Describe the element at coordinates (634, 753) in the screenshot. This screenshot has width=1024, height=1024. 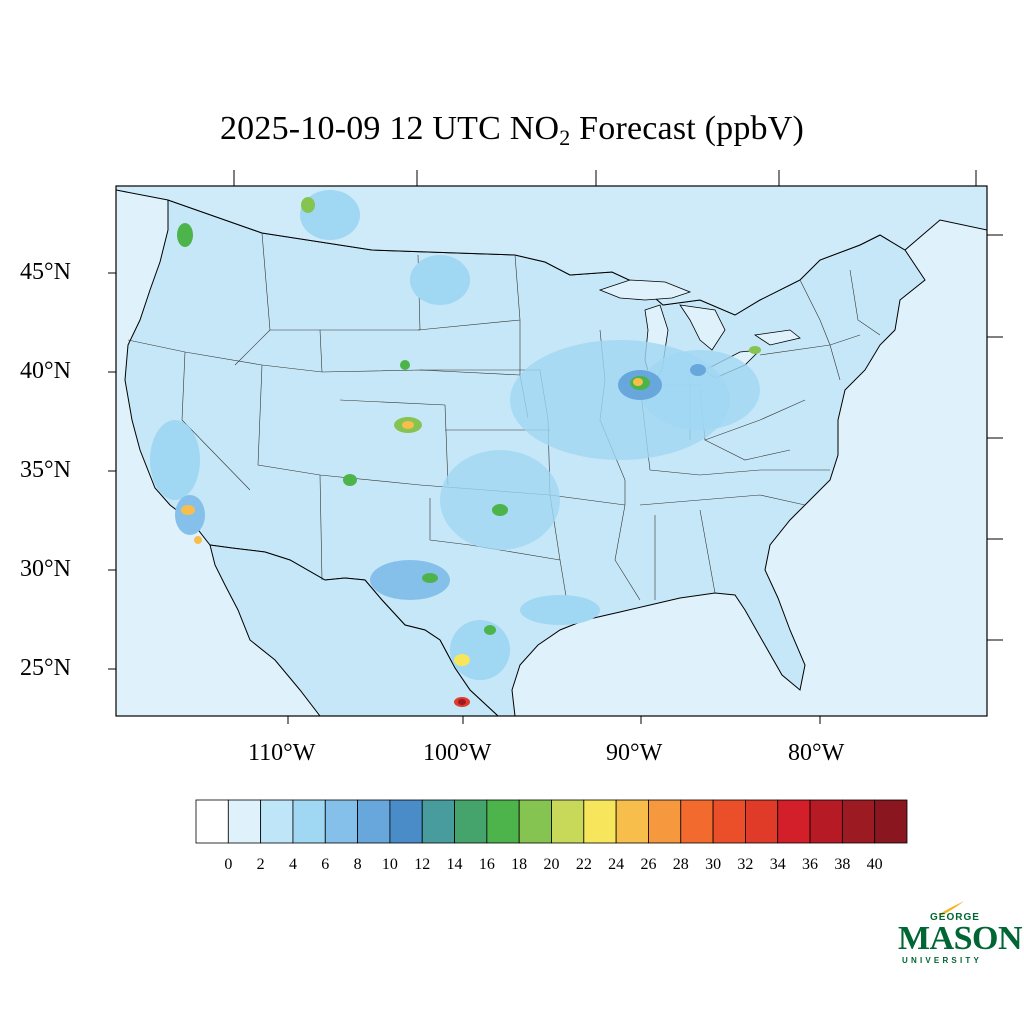
I see `lon-label-90w: 90°W` at that location.